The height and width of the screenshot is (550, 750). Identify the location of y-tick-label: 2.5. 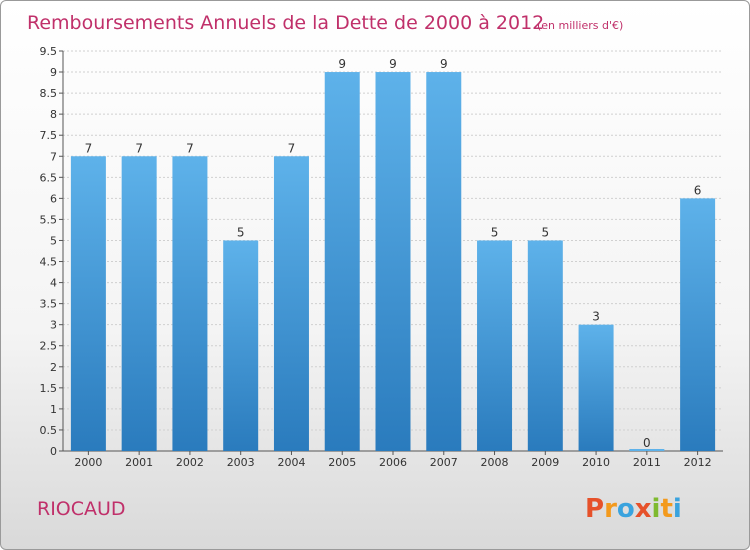
(49, 346).